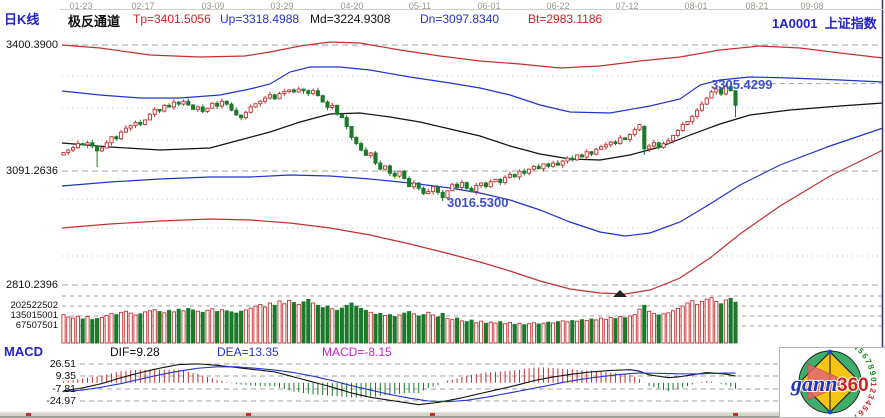  Describe the element at coordinates (22, 19) in the screenshot. I see `chart-type-title: 日K线` at that location.